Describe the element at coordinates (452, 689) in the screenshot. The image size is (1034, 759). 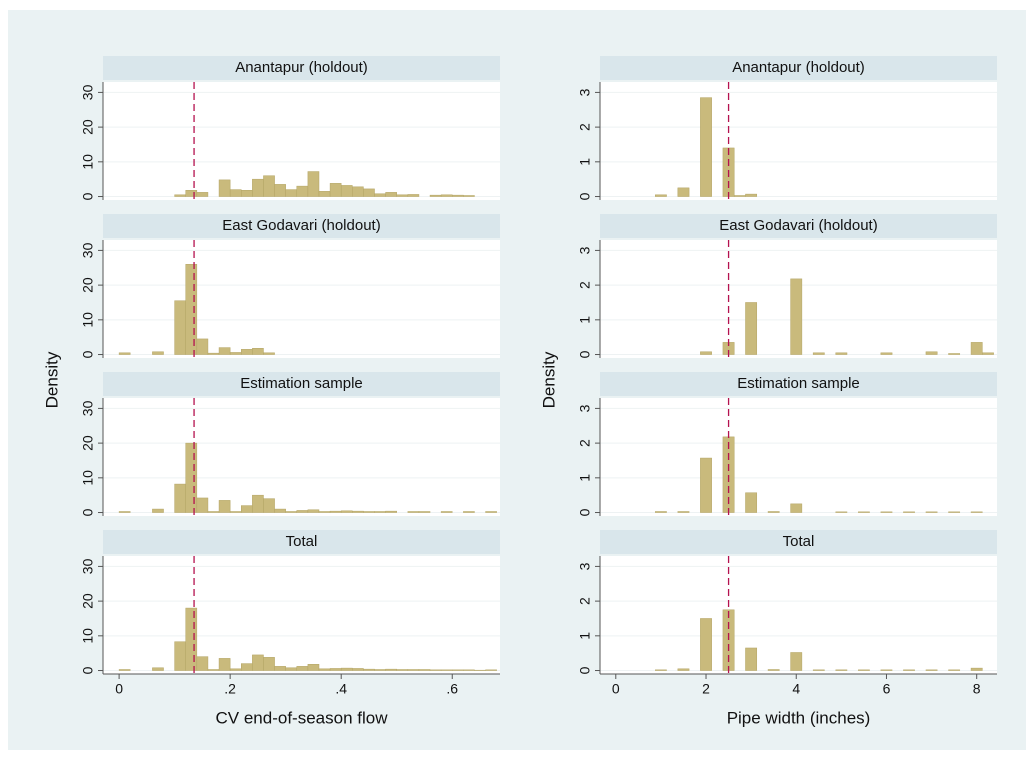
I see `x-tick-label: .6` at that location.